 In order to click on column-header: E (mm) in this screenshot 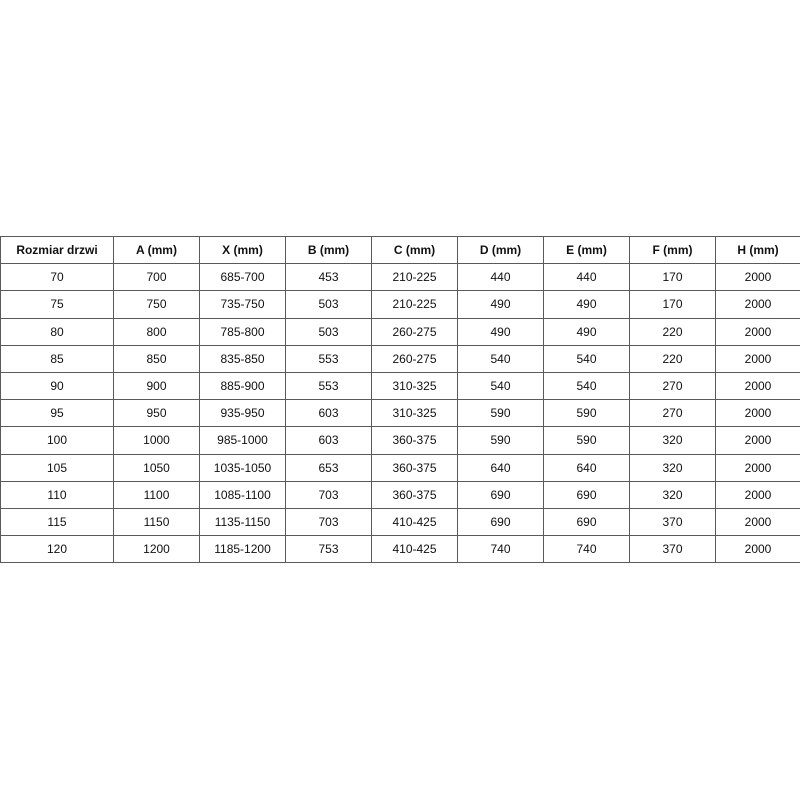, I will do `click(586, 250)`.